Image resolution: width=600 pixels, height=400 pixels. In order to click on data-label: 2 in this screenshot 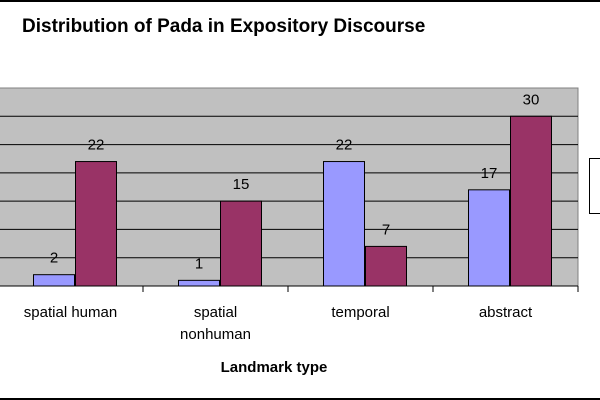, I will do `click(54, 258)`.